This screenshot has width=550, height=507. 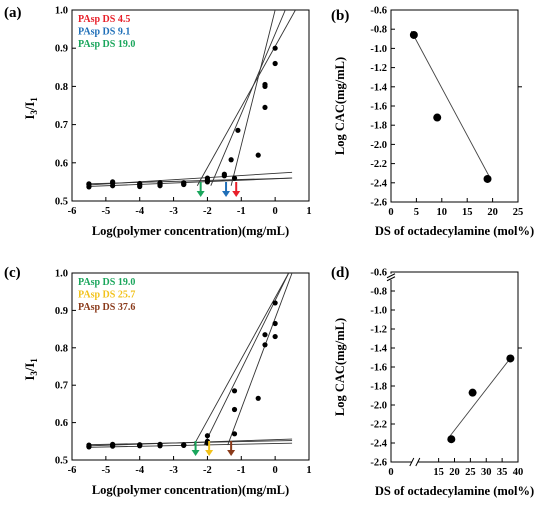 I want to click on y-tick-label: -2.6, so click(x=378, y=203).